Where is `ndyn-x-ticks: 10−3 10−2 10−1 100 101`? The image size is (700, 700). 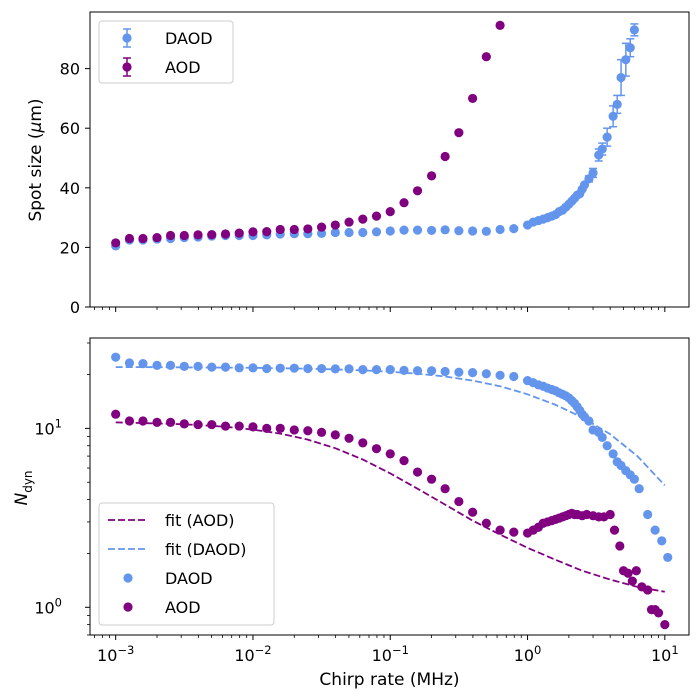 ndyn-x-ticks: 10−3 10−2 10−1 100 101 is located at coordinates (386, 650).